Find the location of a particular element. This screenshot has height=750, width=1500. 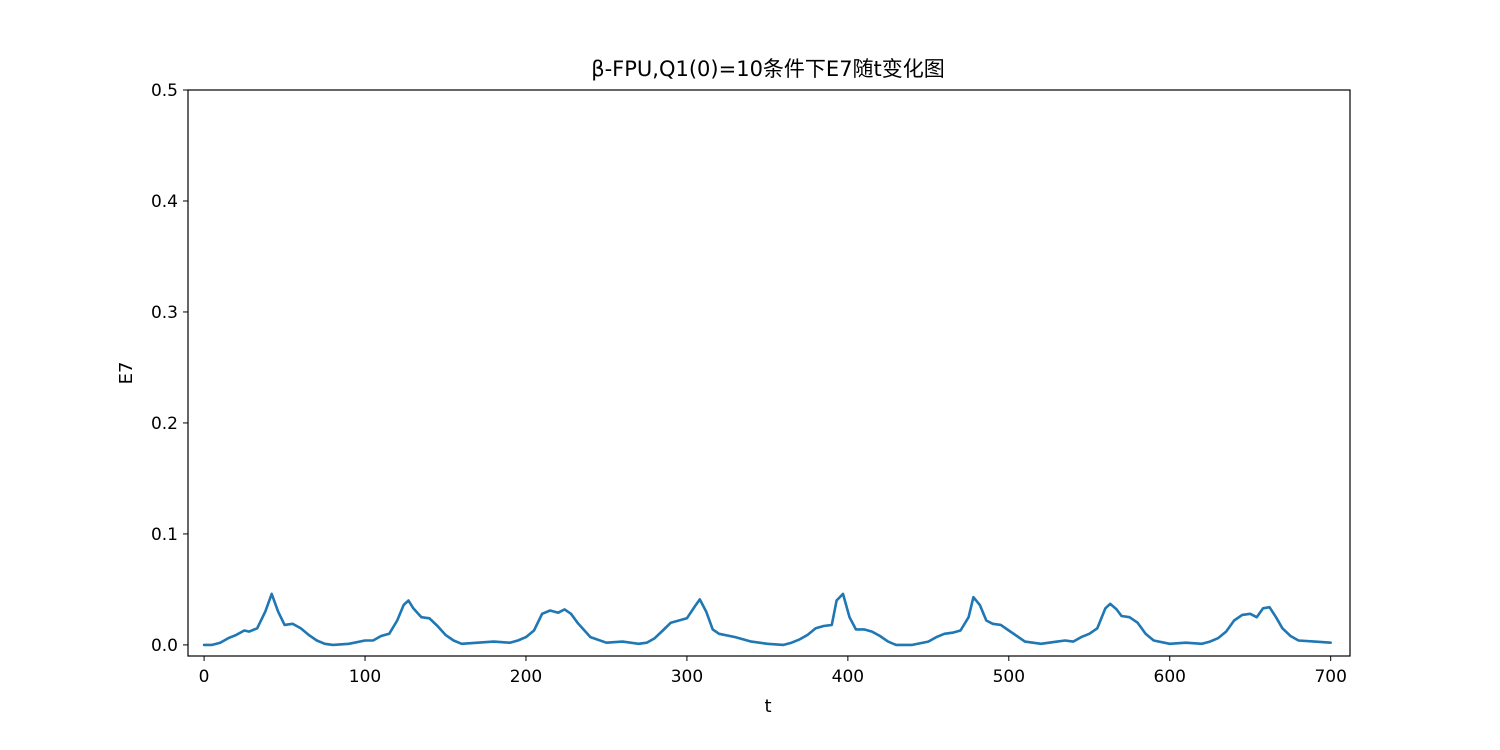

y-tick-label: 0.5 is located at coordinates (164, 91).